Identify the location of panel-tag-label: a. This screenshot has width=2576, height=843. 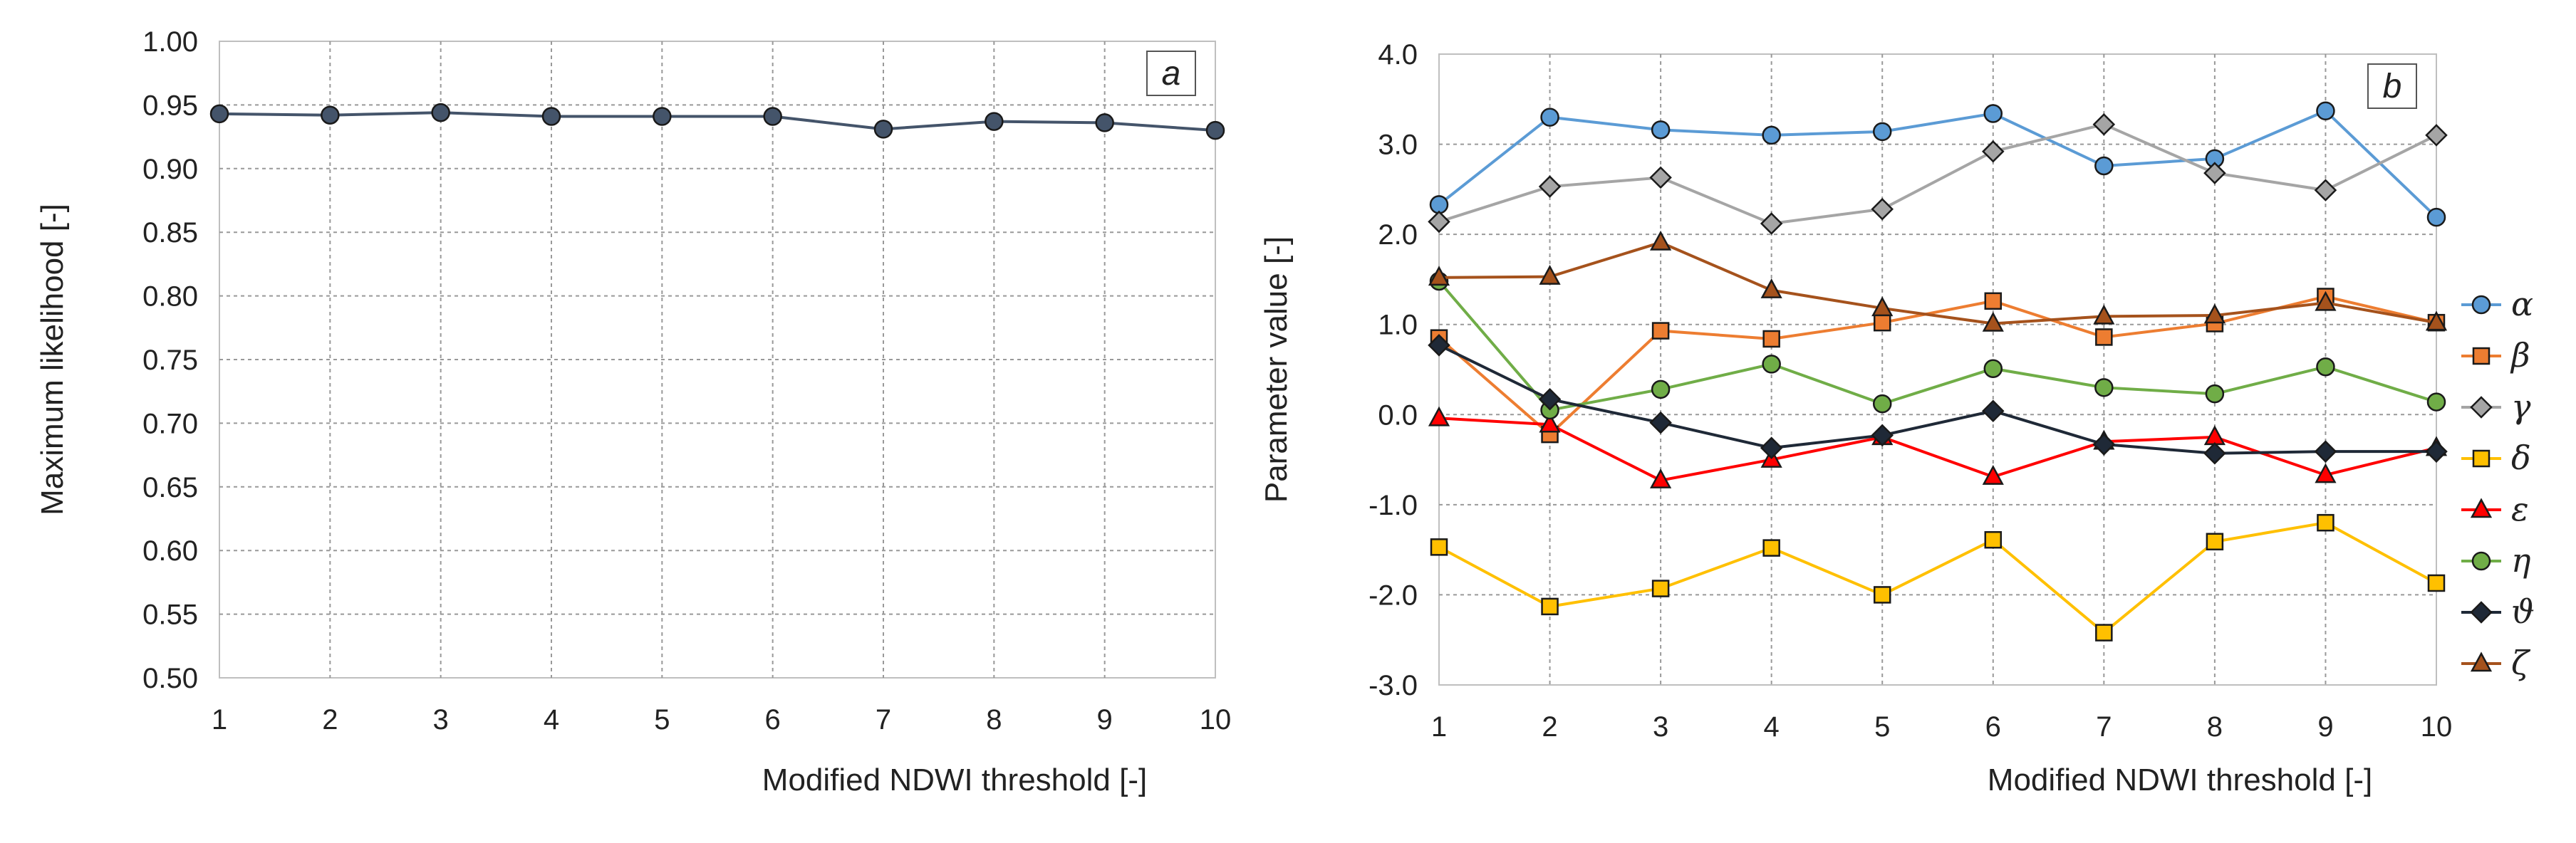
(1171, 74).